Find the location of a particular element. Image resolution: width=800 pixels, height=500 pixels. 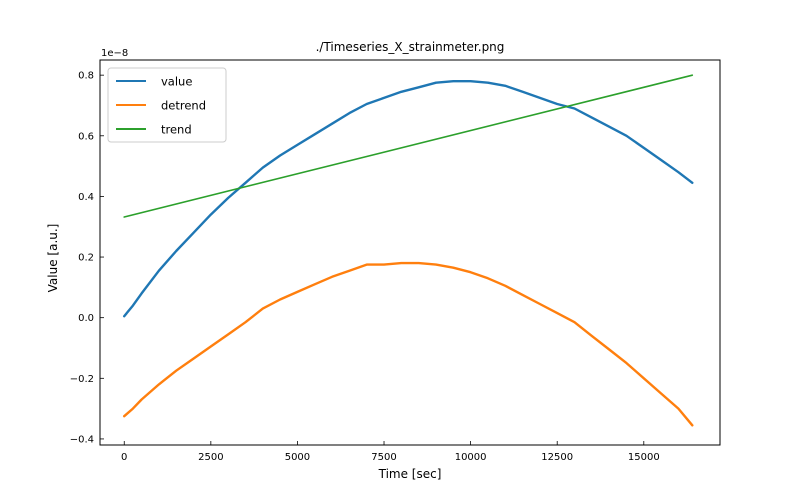

y-scale-label: 1e−8 is located at coordinates (114, 53).